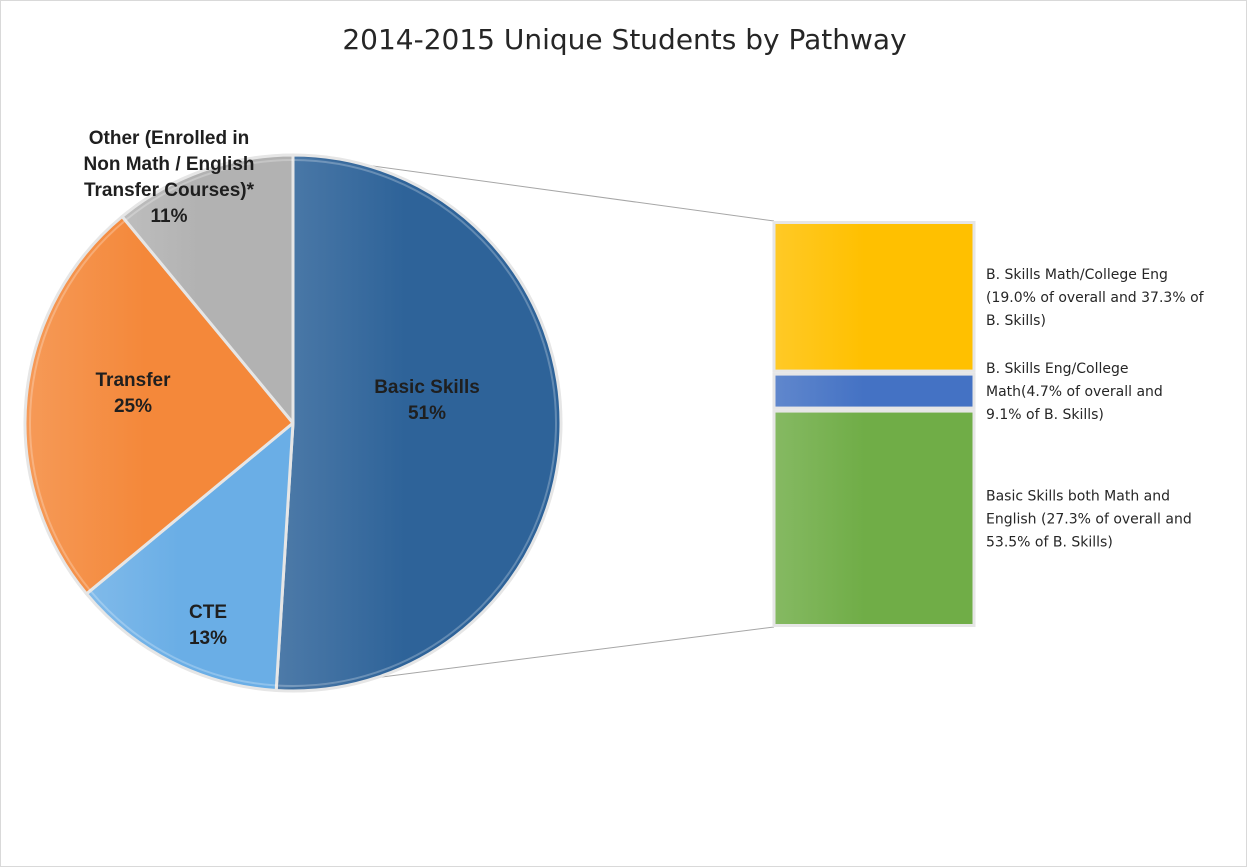  I want to click on pie-slice-label-transfer: Transfer 25%, so click(134, 393).